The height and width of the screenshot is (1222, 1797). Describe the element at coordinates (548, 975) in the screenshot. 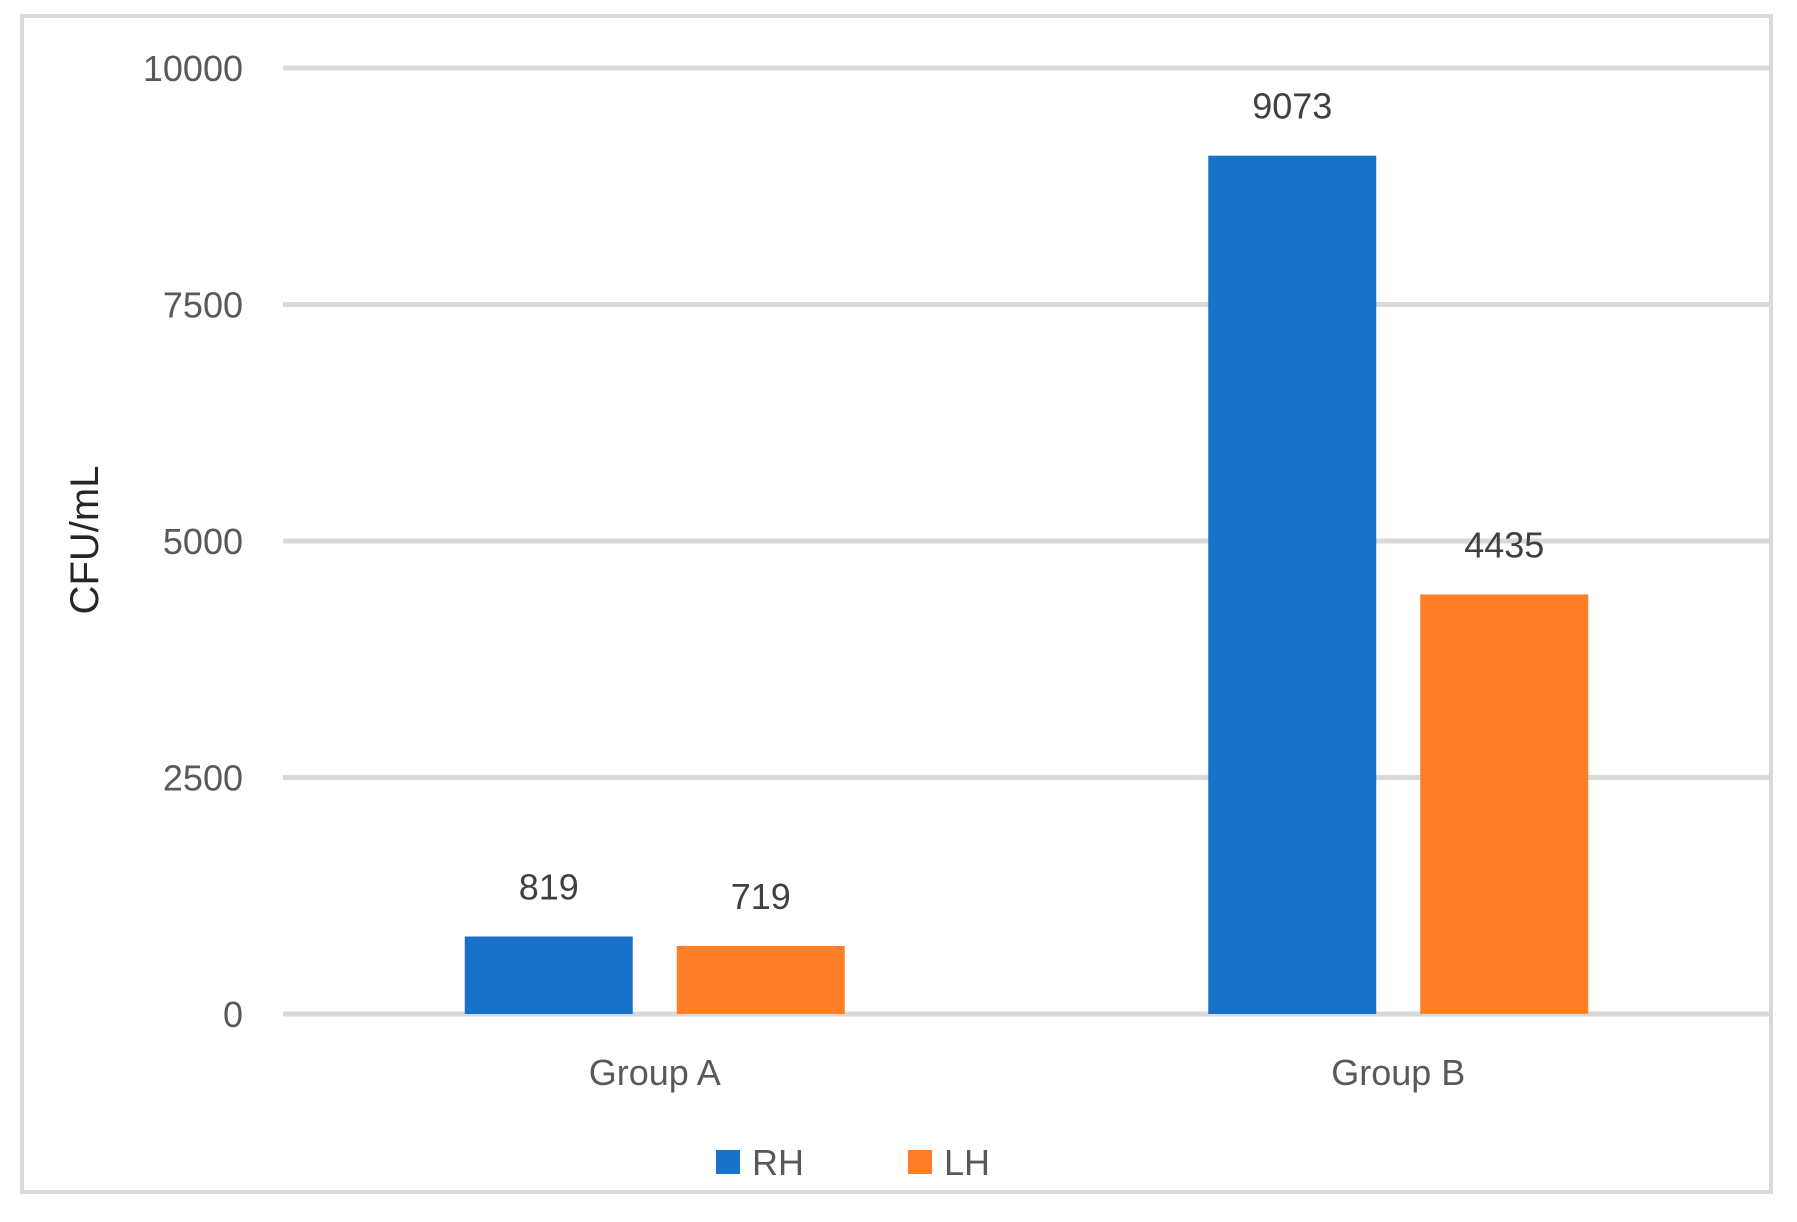

I see `bar-rh-group-a` at that location.